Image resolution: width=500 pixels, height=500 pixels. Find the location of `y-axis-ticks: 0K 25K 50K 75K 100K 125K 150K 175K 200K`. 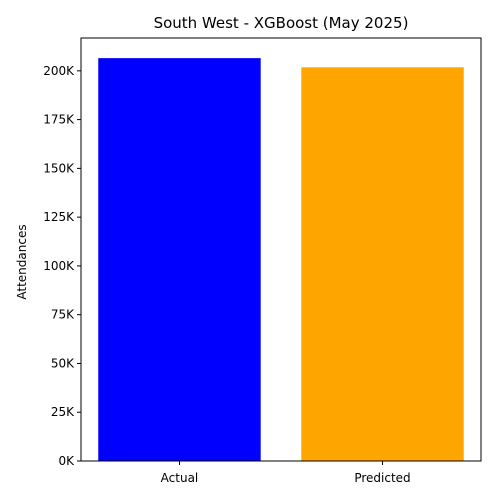

y-axis-ticks: 0K 25K 50K 75K 100K 125K 150K 175K 200K is located at coordinates (62, 266).